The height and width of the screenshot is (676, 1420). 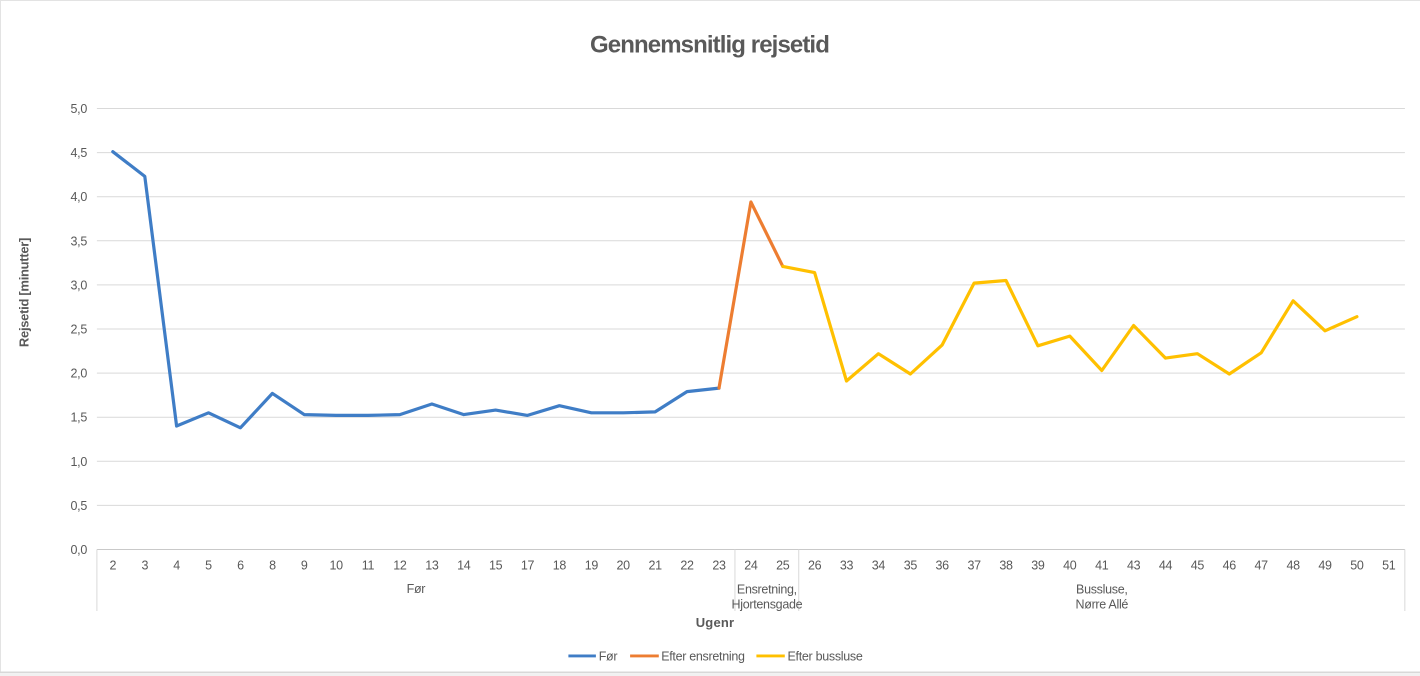 What do you see at coordinates (592, 566) in the screenshot?
I see `svg-text: 19` at bounding box center [592, 566].